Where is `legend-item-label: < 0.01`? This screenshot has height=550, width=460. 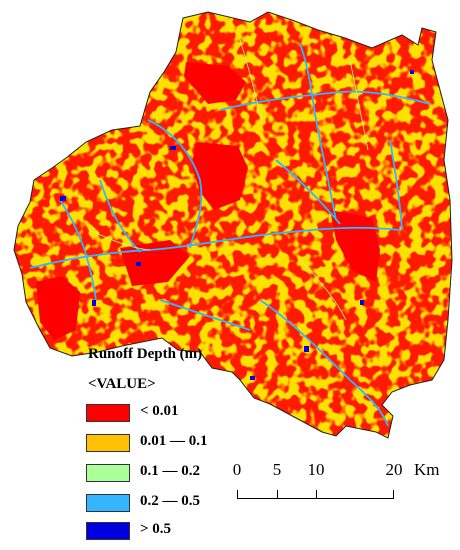
legend-item-label: < 0.01 is located at coordinates (159, 411).